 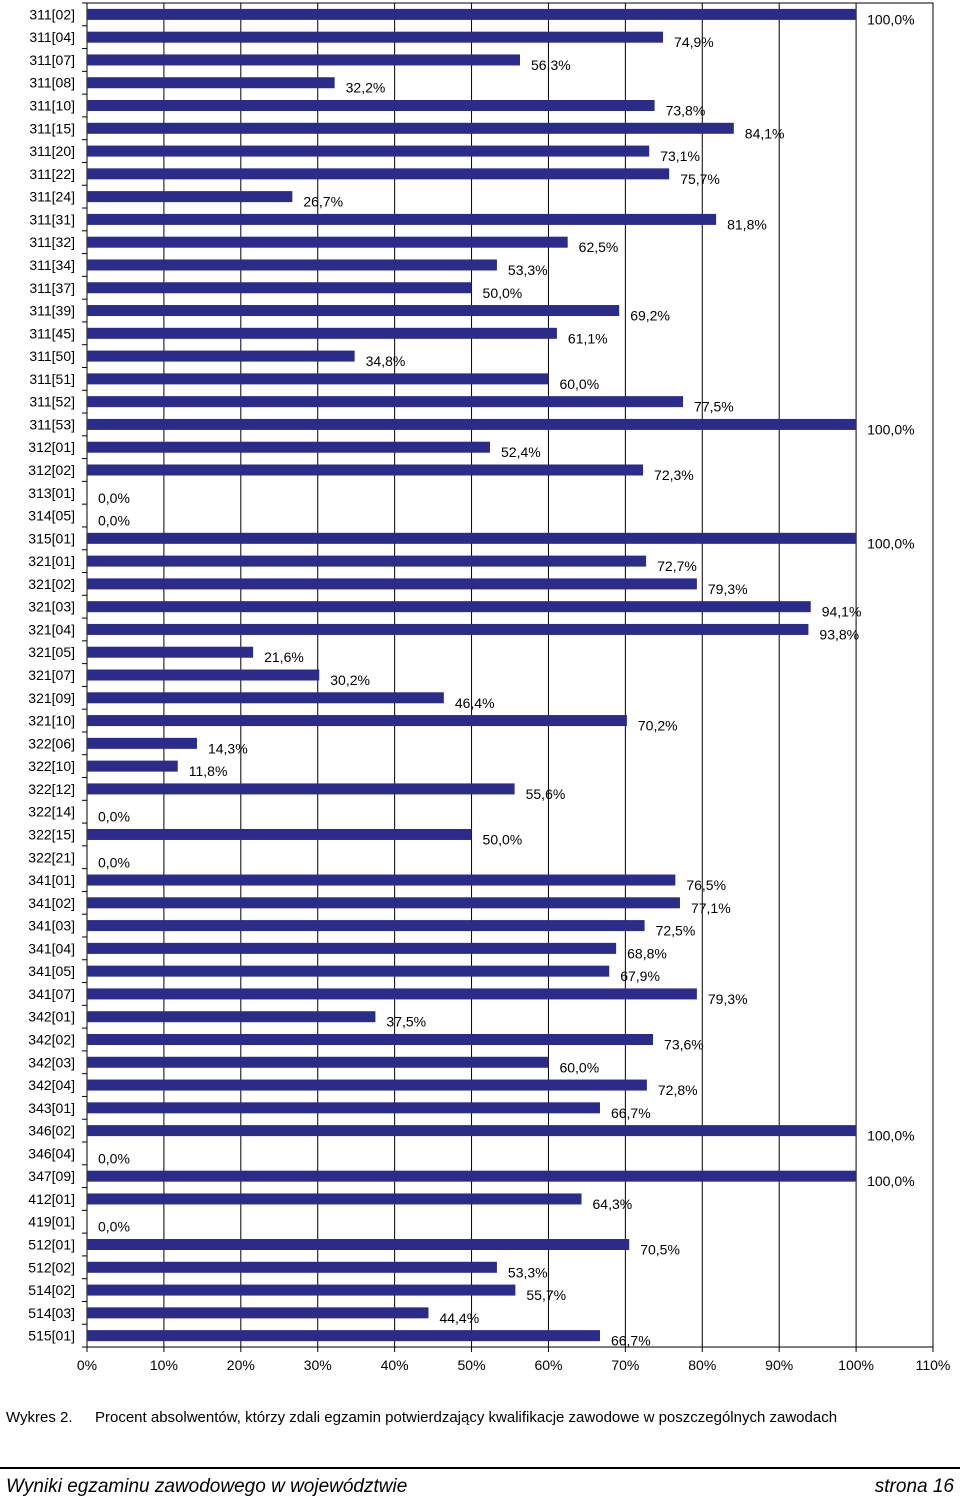 What do you see at coordinates (52, 265) in the screenshot?
I see `category-label: 311[34]` at bounding box center [52, 265].